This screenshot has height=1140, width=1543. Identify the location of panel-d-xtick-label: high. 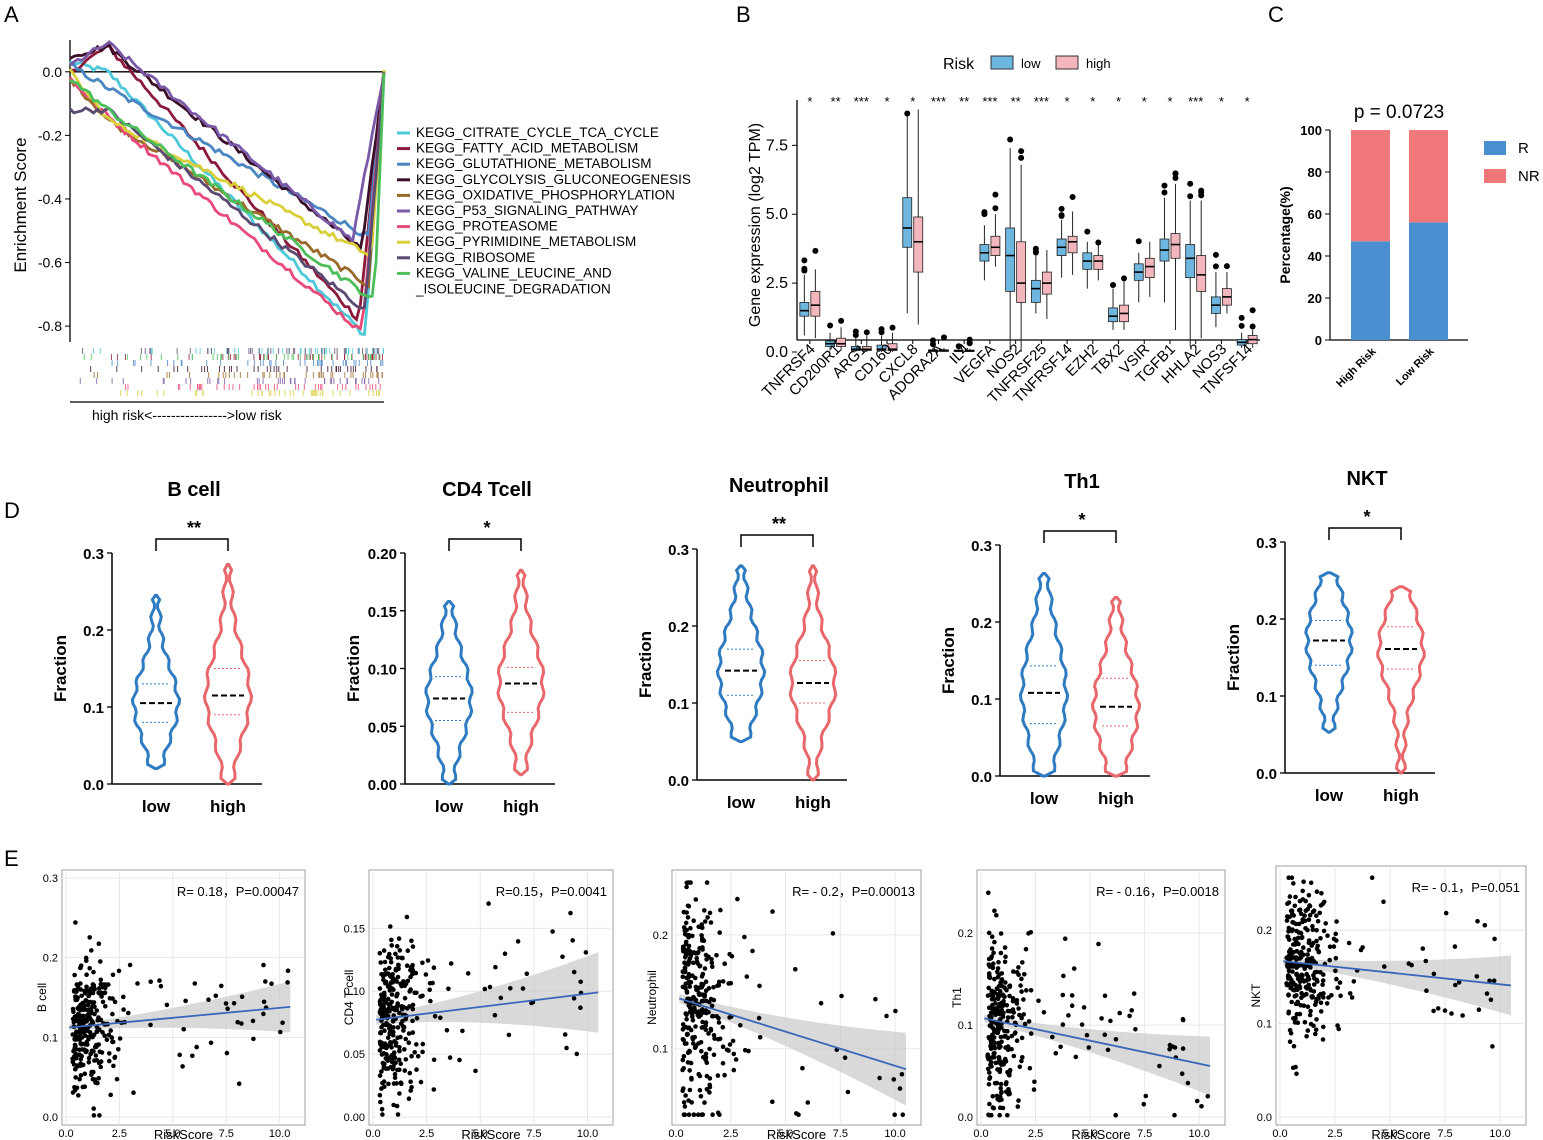
(1116, 798).